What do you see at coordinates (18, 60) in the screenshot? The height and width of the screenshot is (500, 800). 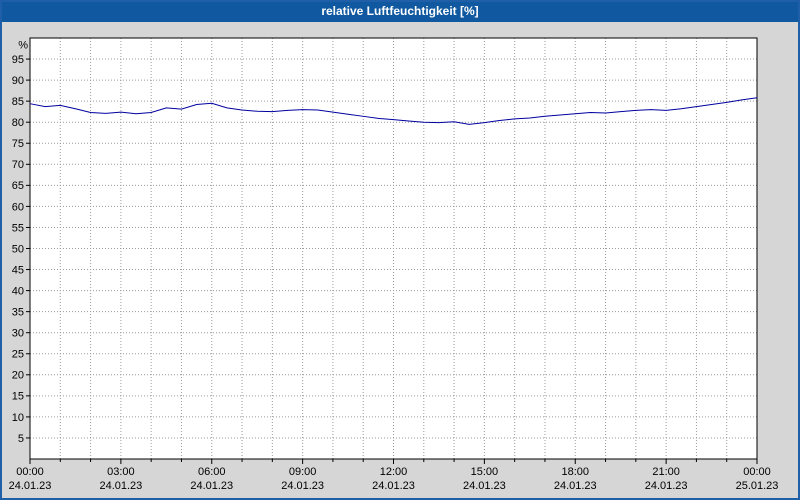 I see `svg-text: 95` at bounding box center [18, 60].